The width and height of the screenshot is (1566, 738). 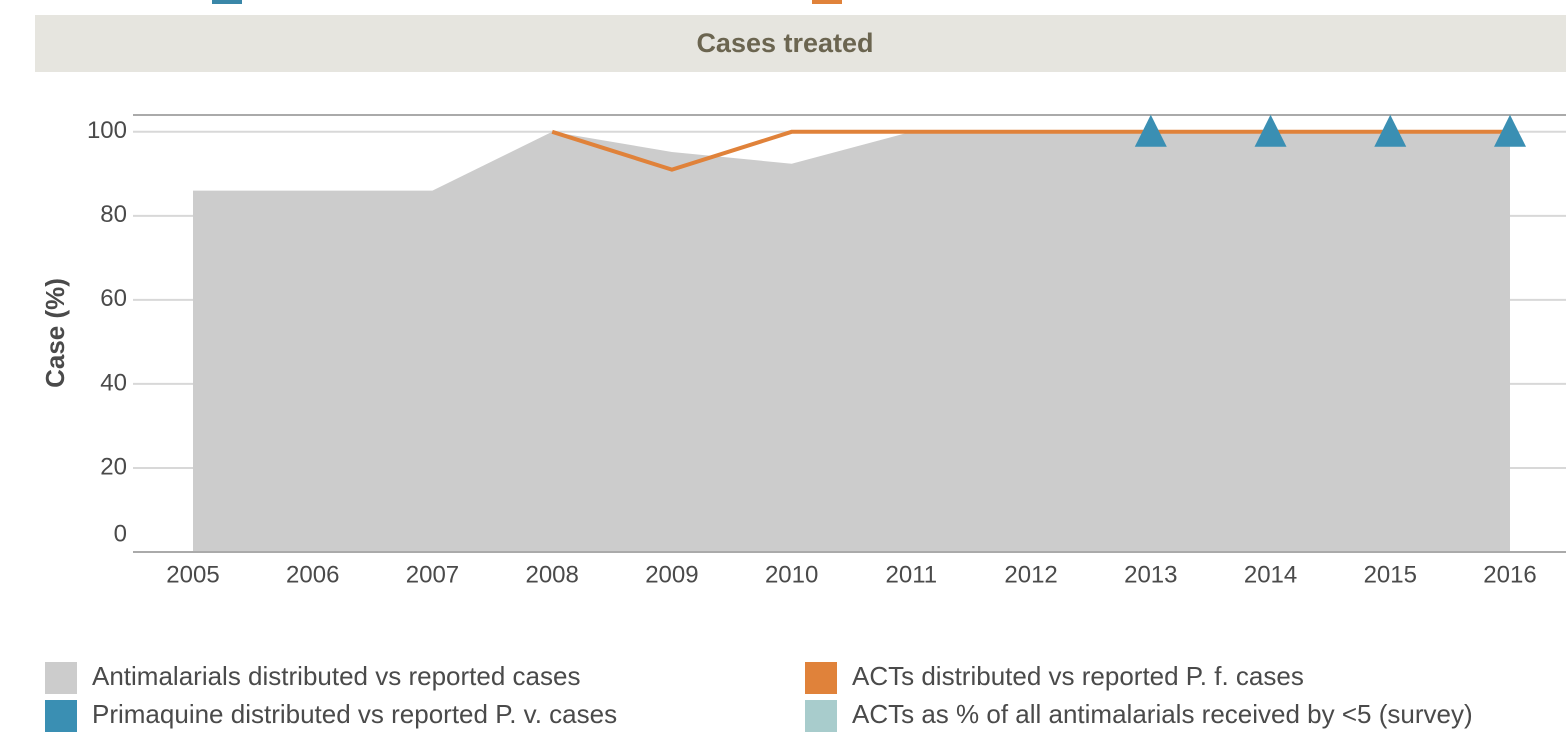 I want to click on x-tick-label: 2009, so click(x=671, y=574).